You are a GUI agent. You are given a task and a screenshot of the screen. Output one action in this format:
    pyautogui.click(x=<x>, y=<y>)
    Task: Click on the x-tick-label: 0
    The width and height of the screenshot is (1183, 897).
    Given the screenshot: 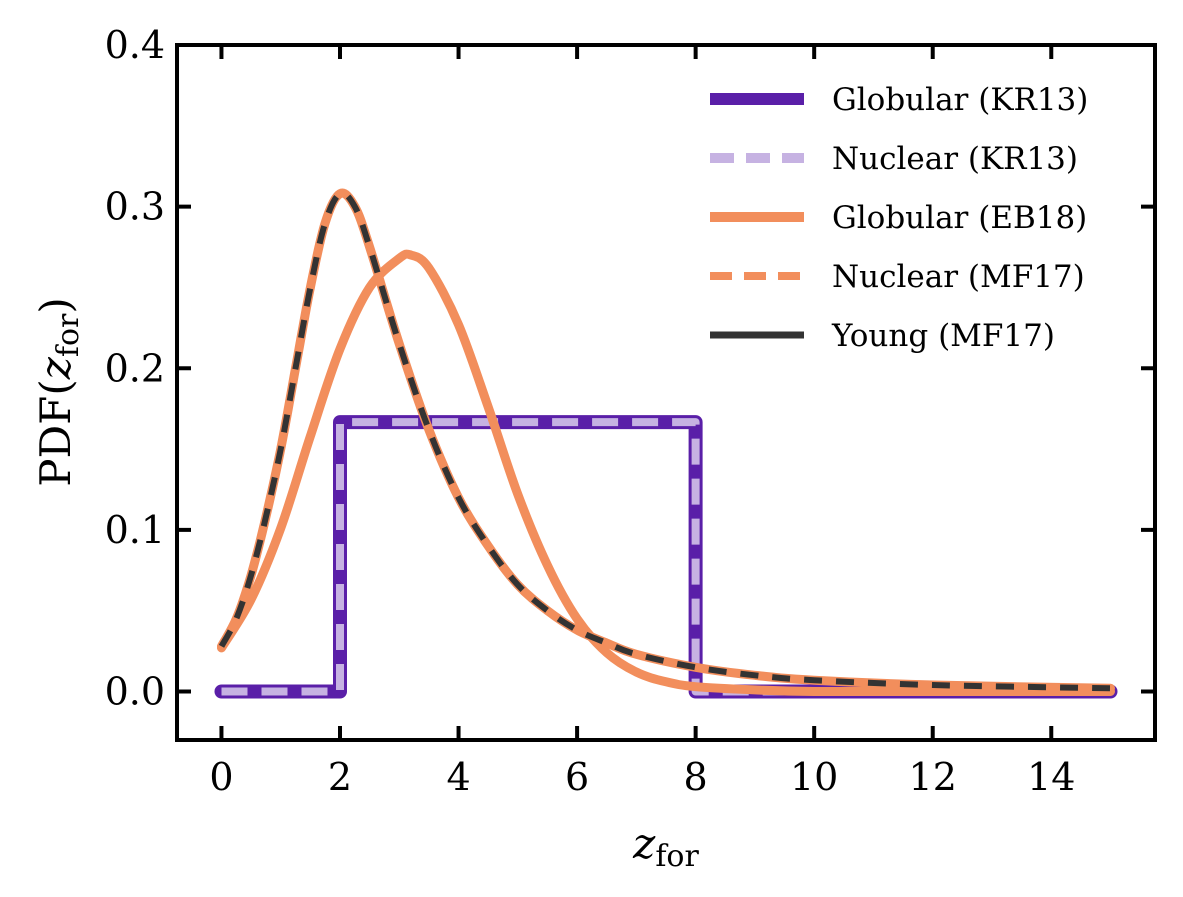 What is the action you would take?
    pyautogui.click(x=221, y=777)
    